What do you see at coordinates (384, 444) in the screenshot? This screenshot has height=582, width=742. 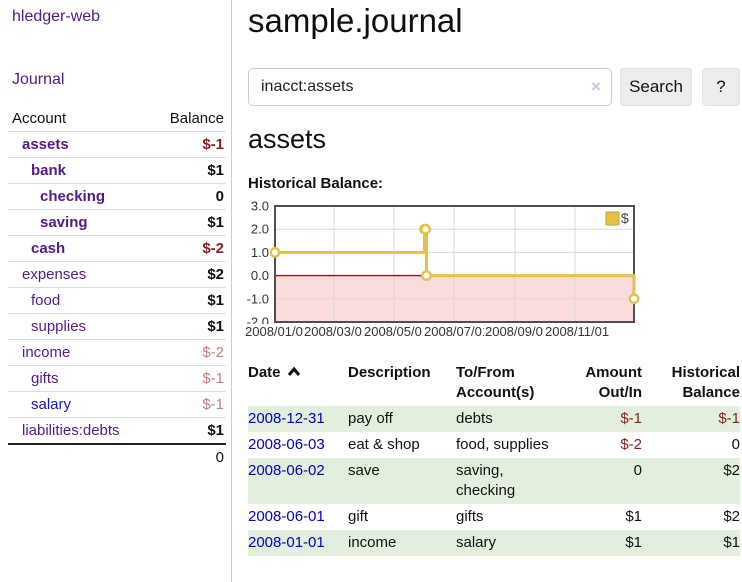 I see `transaction-description-cell: eat & shop` at bounding box center [384, 444].